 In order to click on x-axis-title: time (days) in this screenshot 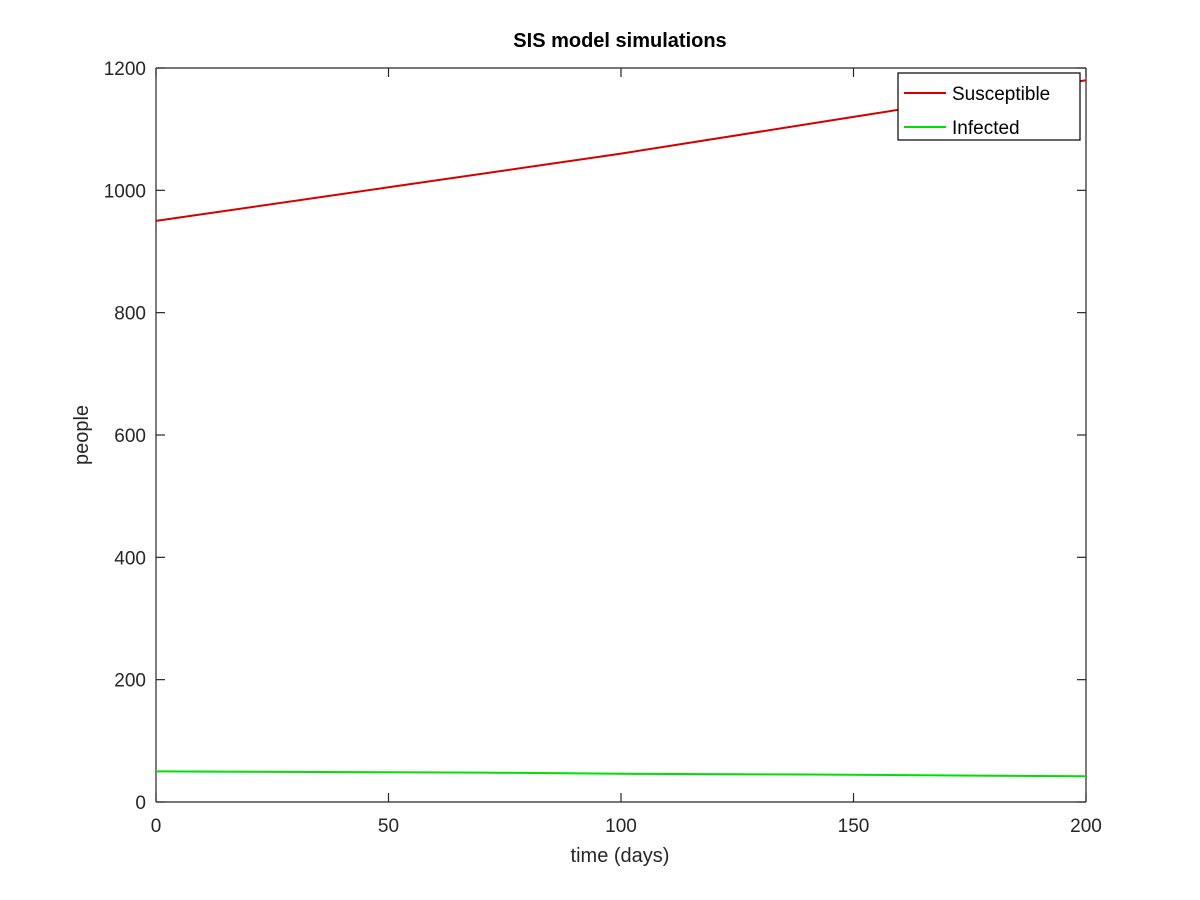, I will do `click(620, 856)`.